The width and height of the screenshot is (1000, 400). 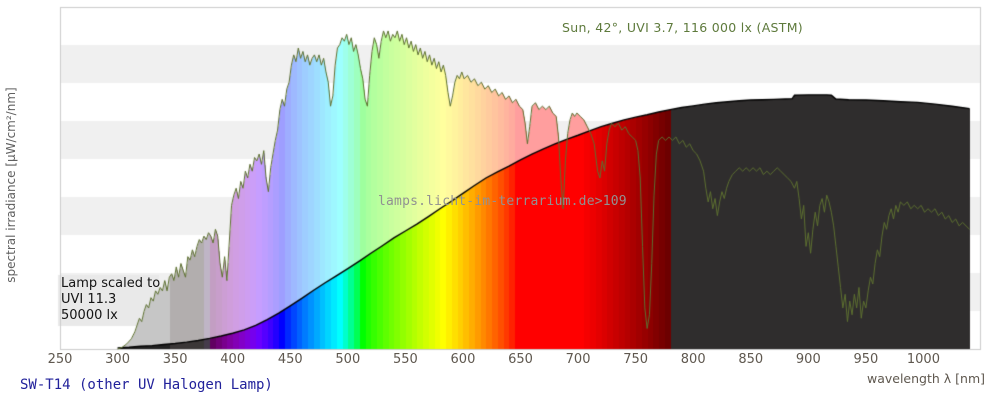 What do you see at coordinates (89, 299) in the screenshot?
I see `lamp-scale-line-2: UVI 11.3` at bounding box center [89, 299].